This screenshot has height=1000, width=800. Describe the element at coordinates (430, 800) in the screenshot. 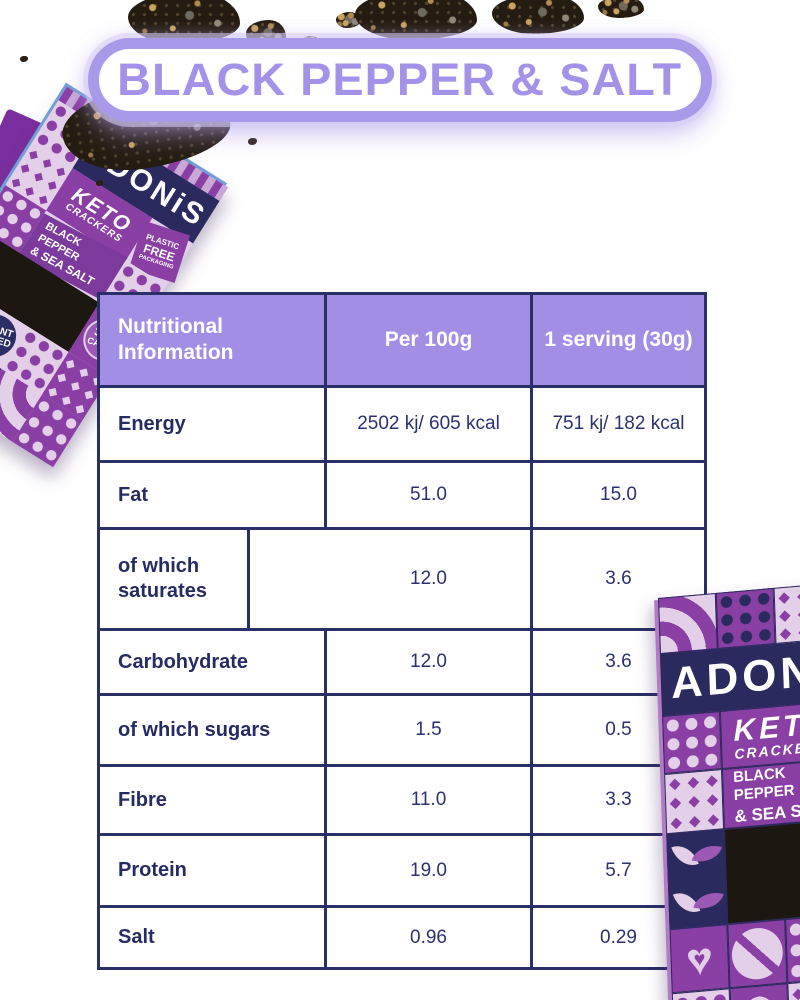

I see `row-value-per100g: 11.0` at that location.